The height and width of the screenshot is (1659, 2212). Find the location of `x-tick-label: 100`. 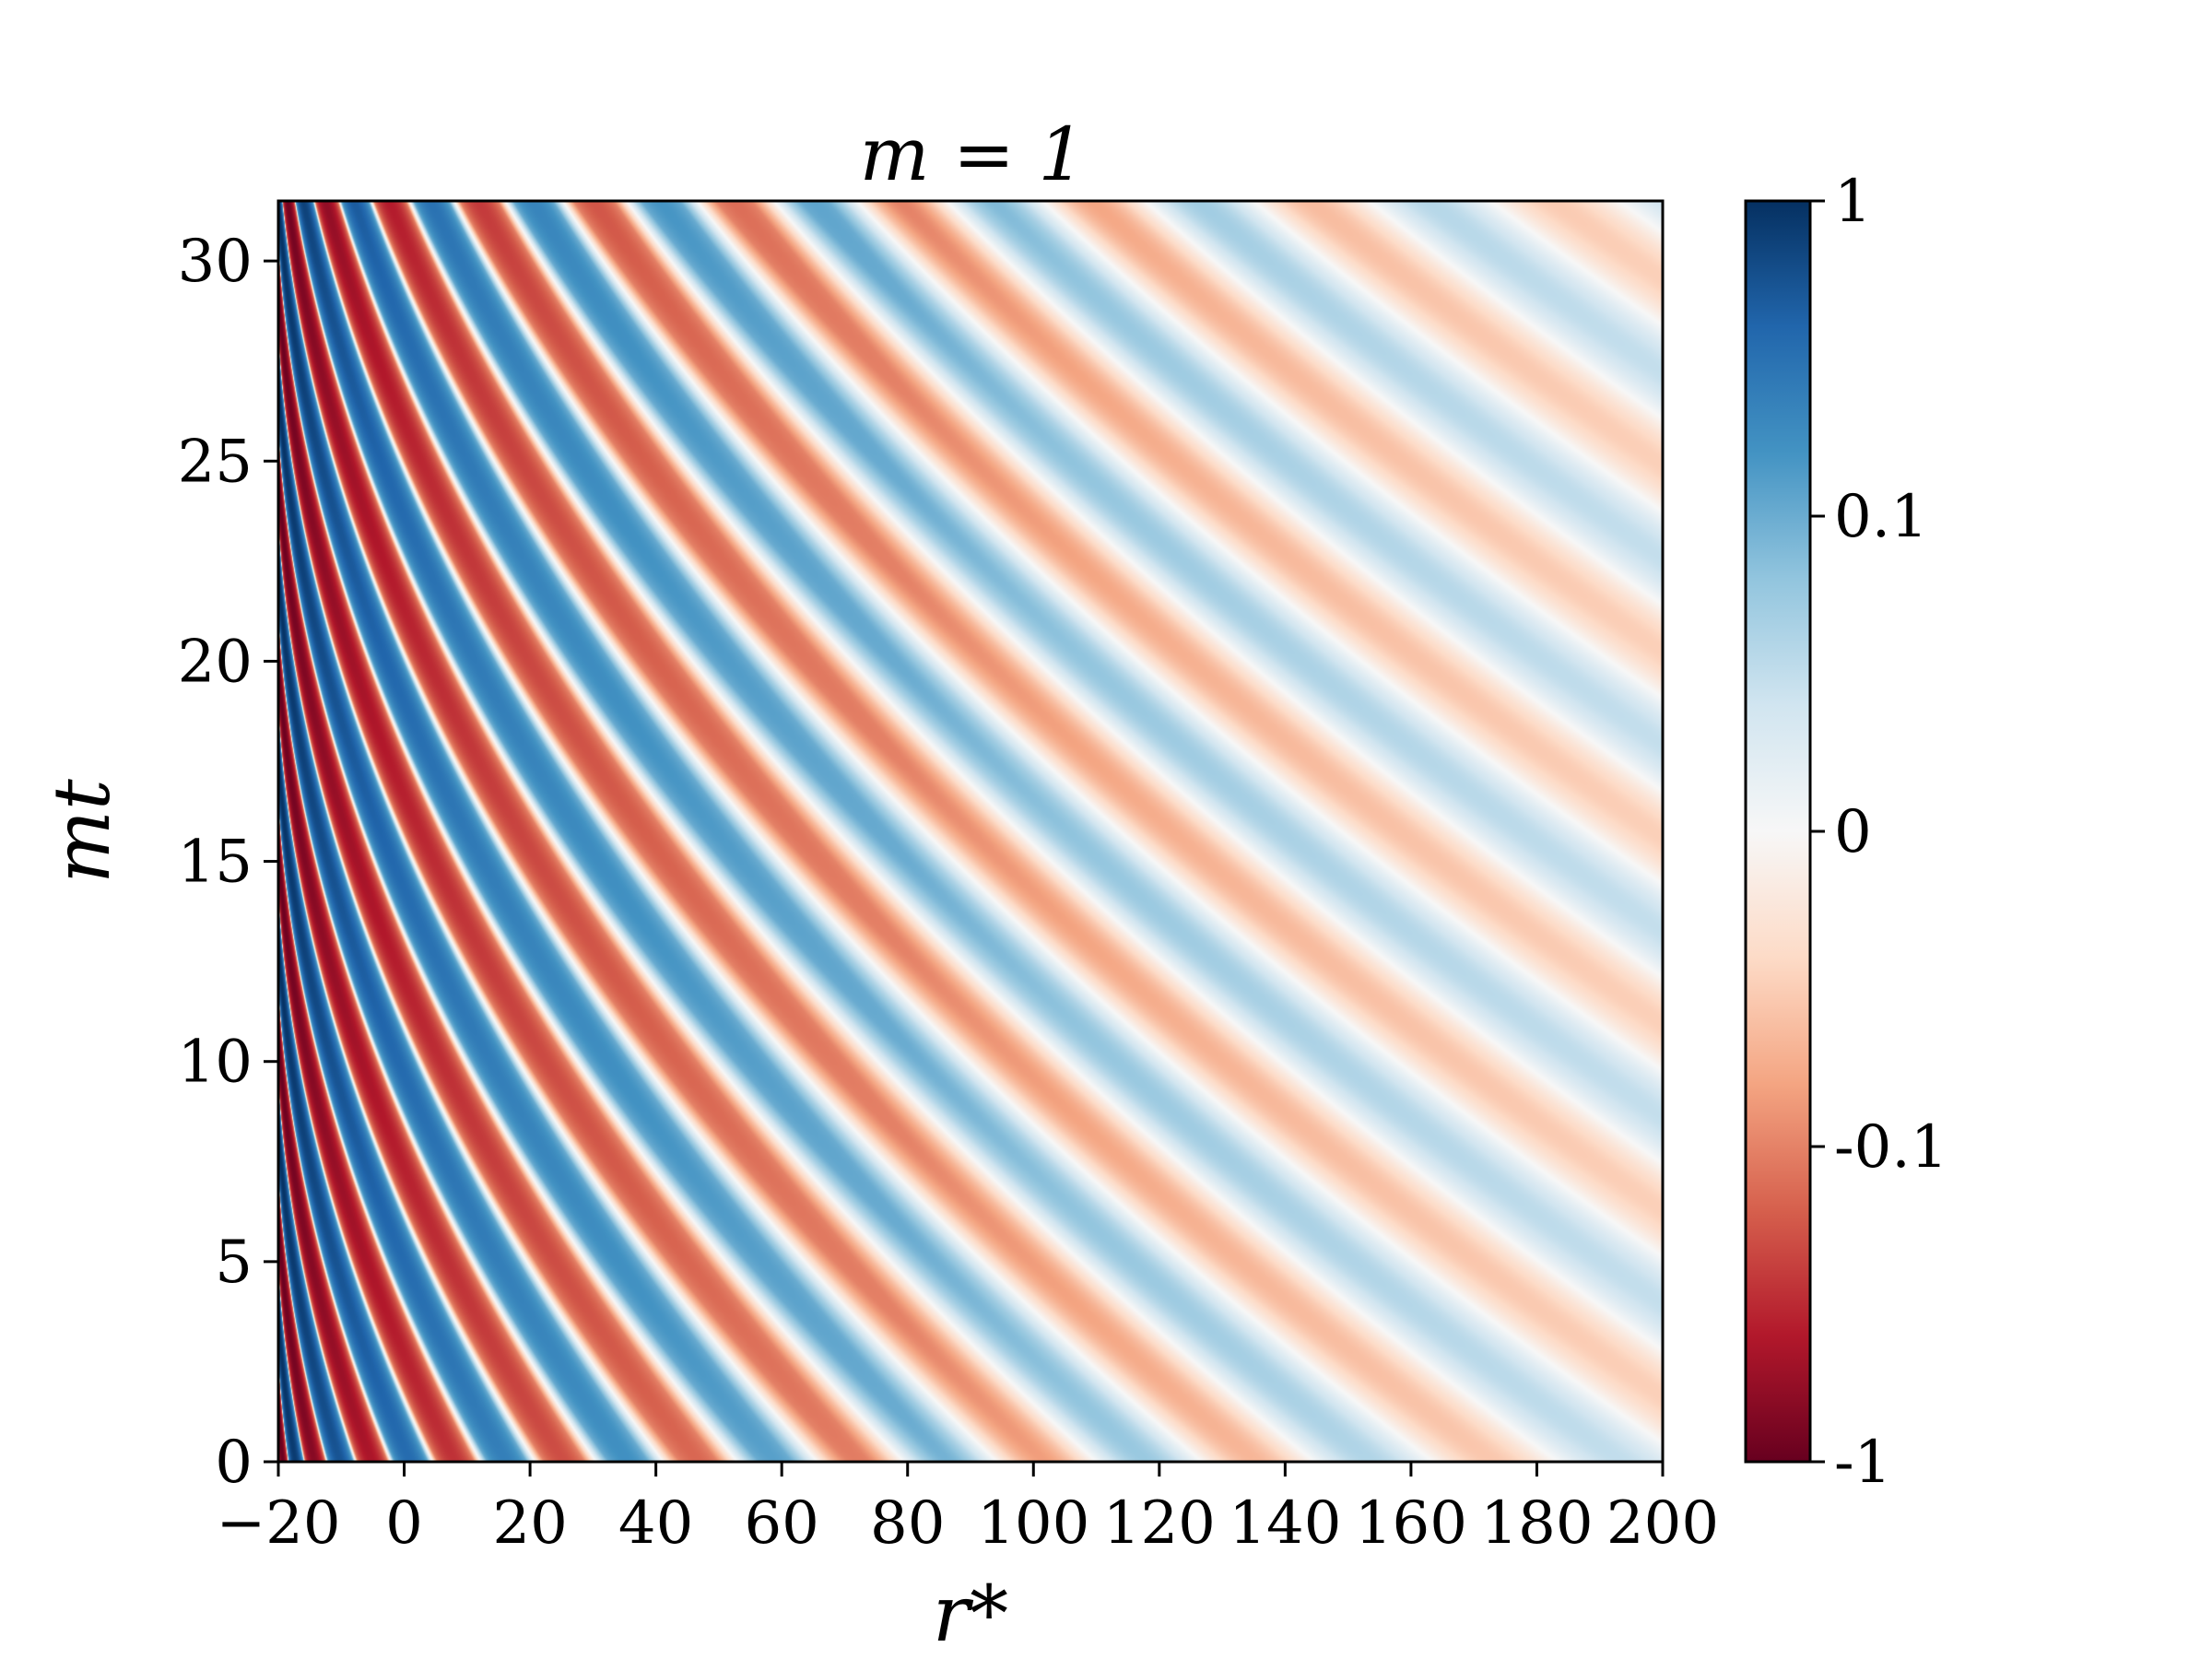

x-tick-label: 100 is located at coordinates (1033, 1523).